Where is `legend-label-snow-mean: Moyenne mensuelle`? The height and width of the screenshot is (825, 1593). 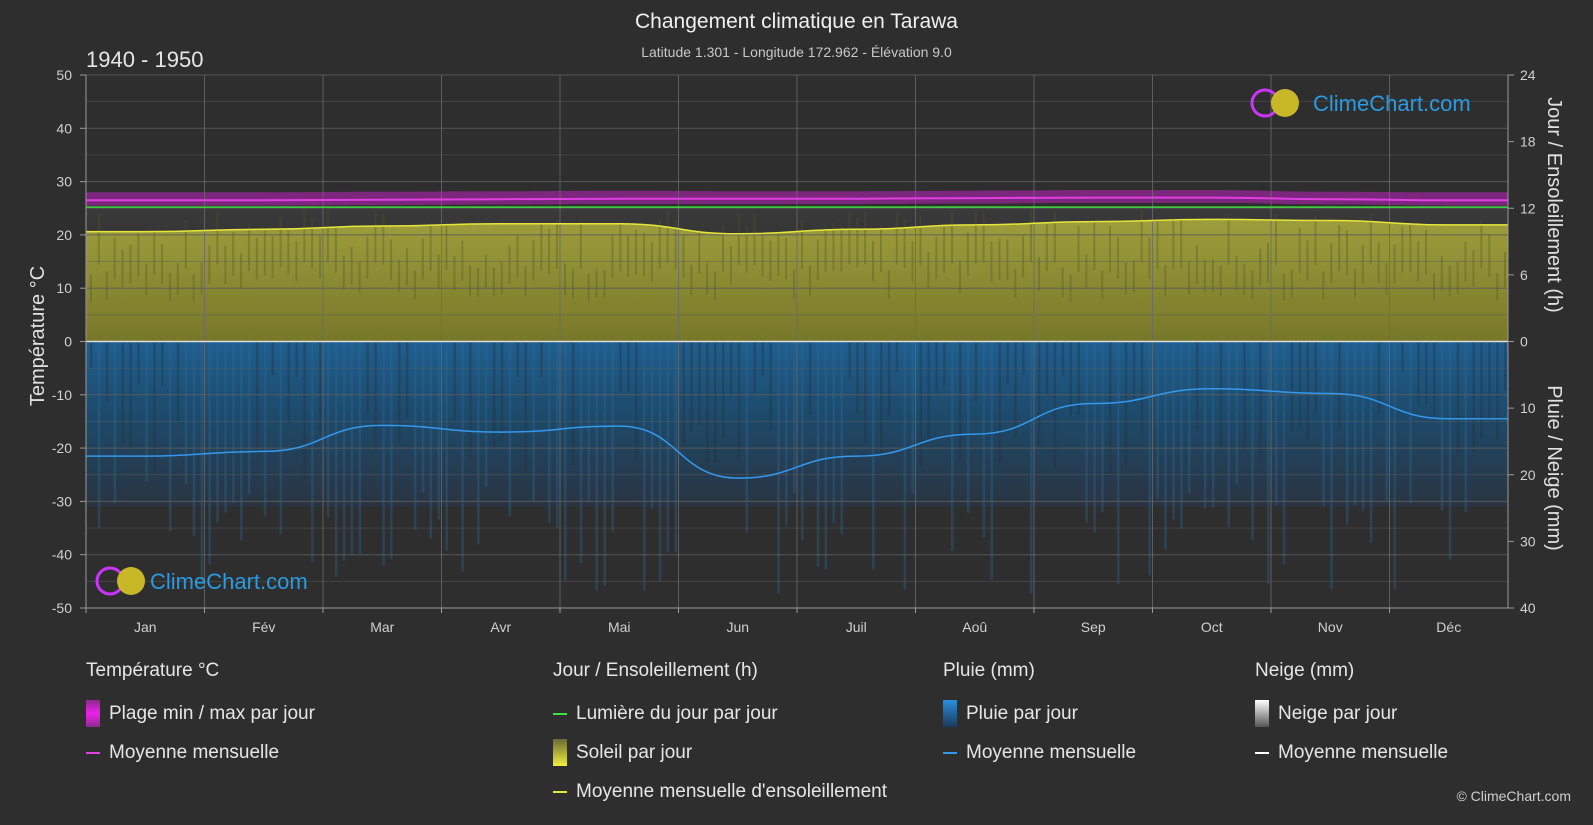 legend-label-snow-mean: Moyenne mensuelle is located at coordinates (1363, 752).